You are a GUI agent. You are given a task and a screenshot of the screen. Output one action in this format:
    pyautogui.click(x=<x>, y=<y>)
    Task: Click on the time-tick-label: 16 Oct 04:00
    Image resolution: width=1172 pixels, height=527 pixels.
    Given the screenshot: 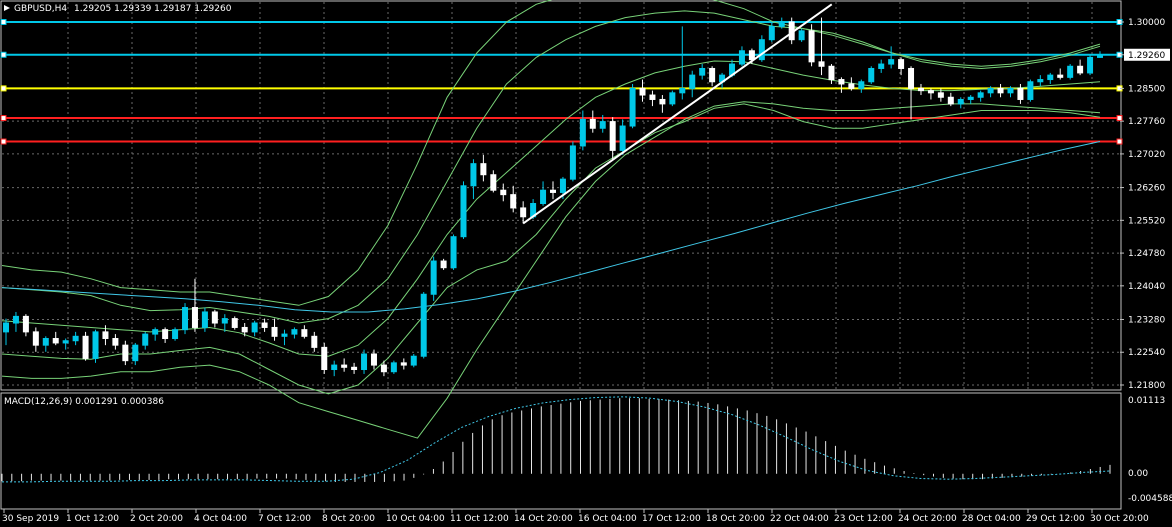 What is the action you would take?
    pyautogui.click(x=607, y=519)
    